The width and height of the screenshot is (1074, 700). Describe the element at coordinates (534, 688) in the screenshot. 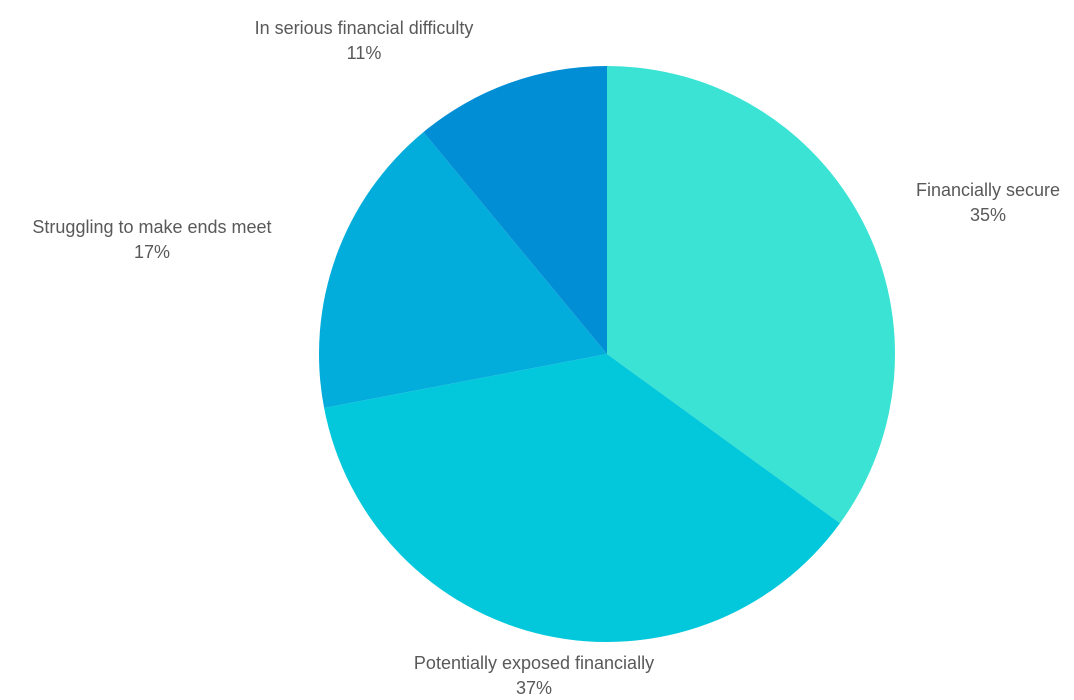

I see `slice-value-label: 37%` at that location.